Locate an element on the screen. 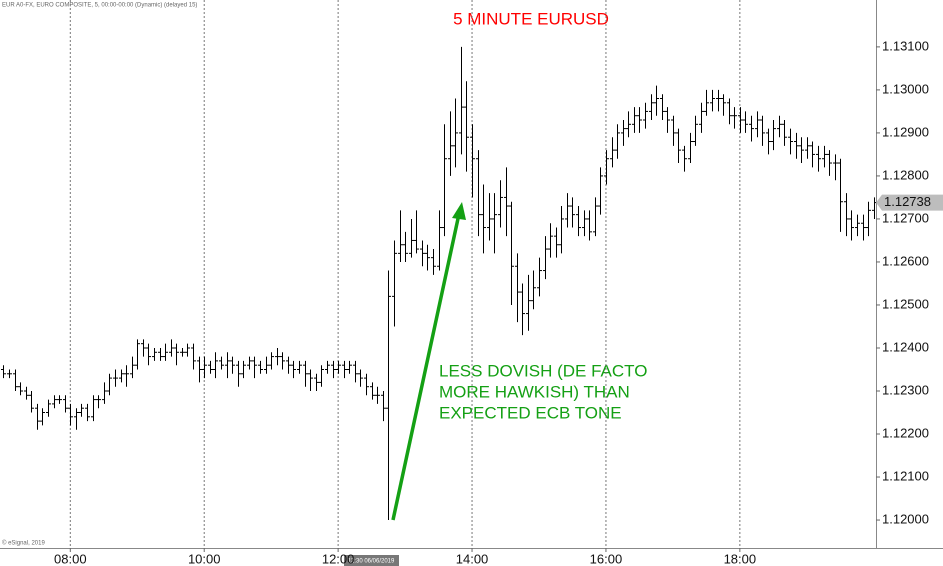  y-tick-label: 1.13100 is located at coordinates (905, 45).